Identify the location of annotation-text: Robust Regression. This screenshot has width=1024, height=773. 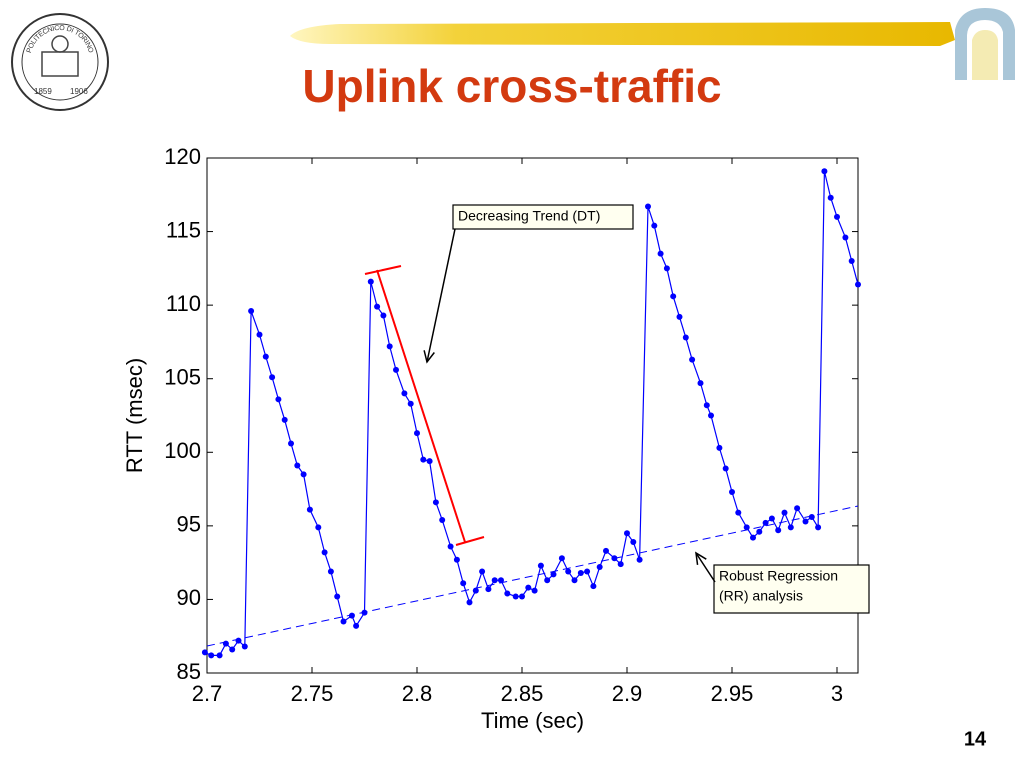
(778, 576).